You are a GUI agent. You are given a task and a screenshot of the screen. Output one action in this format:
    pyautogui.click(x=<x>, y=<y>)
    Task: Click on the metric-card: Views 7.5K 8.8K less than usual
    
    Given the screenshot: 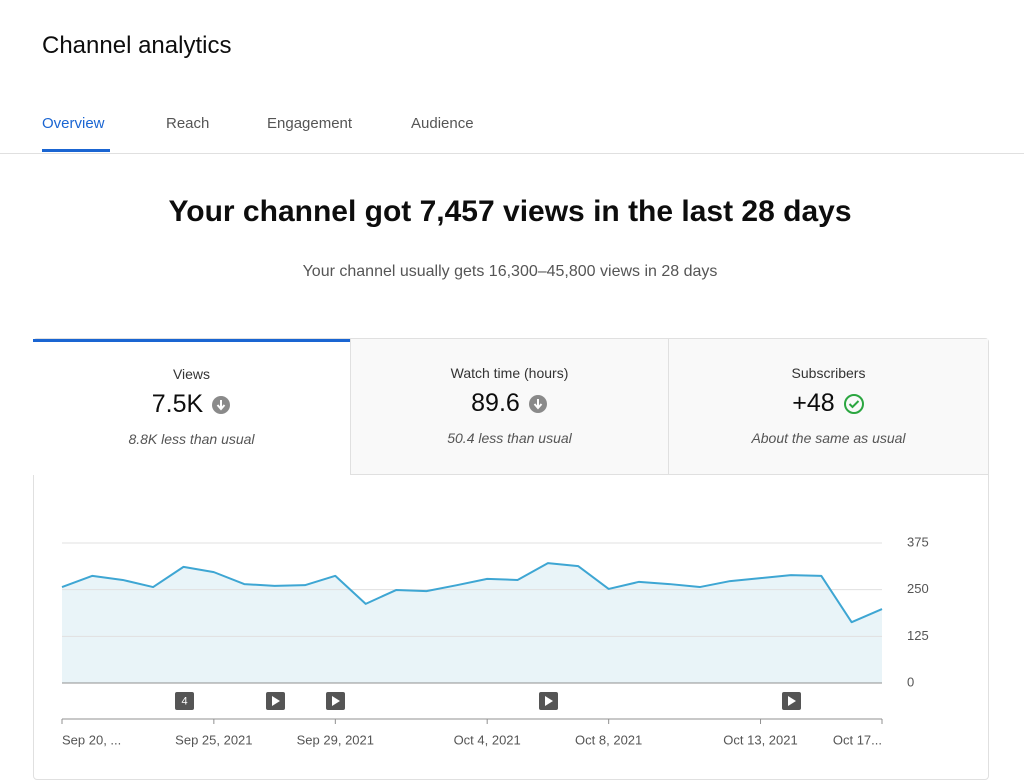 What is the action you would take?
    pyautogui.click(x=191, y=407)
    